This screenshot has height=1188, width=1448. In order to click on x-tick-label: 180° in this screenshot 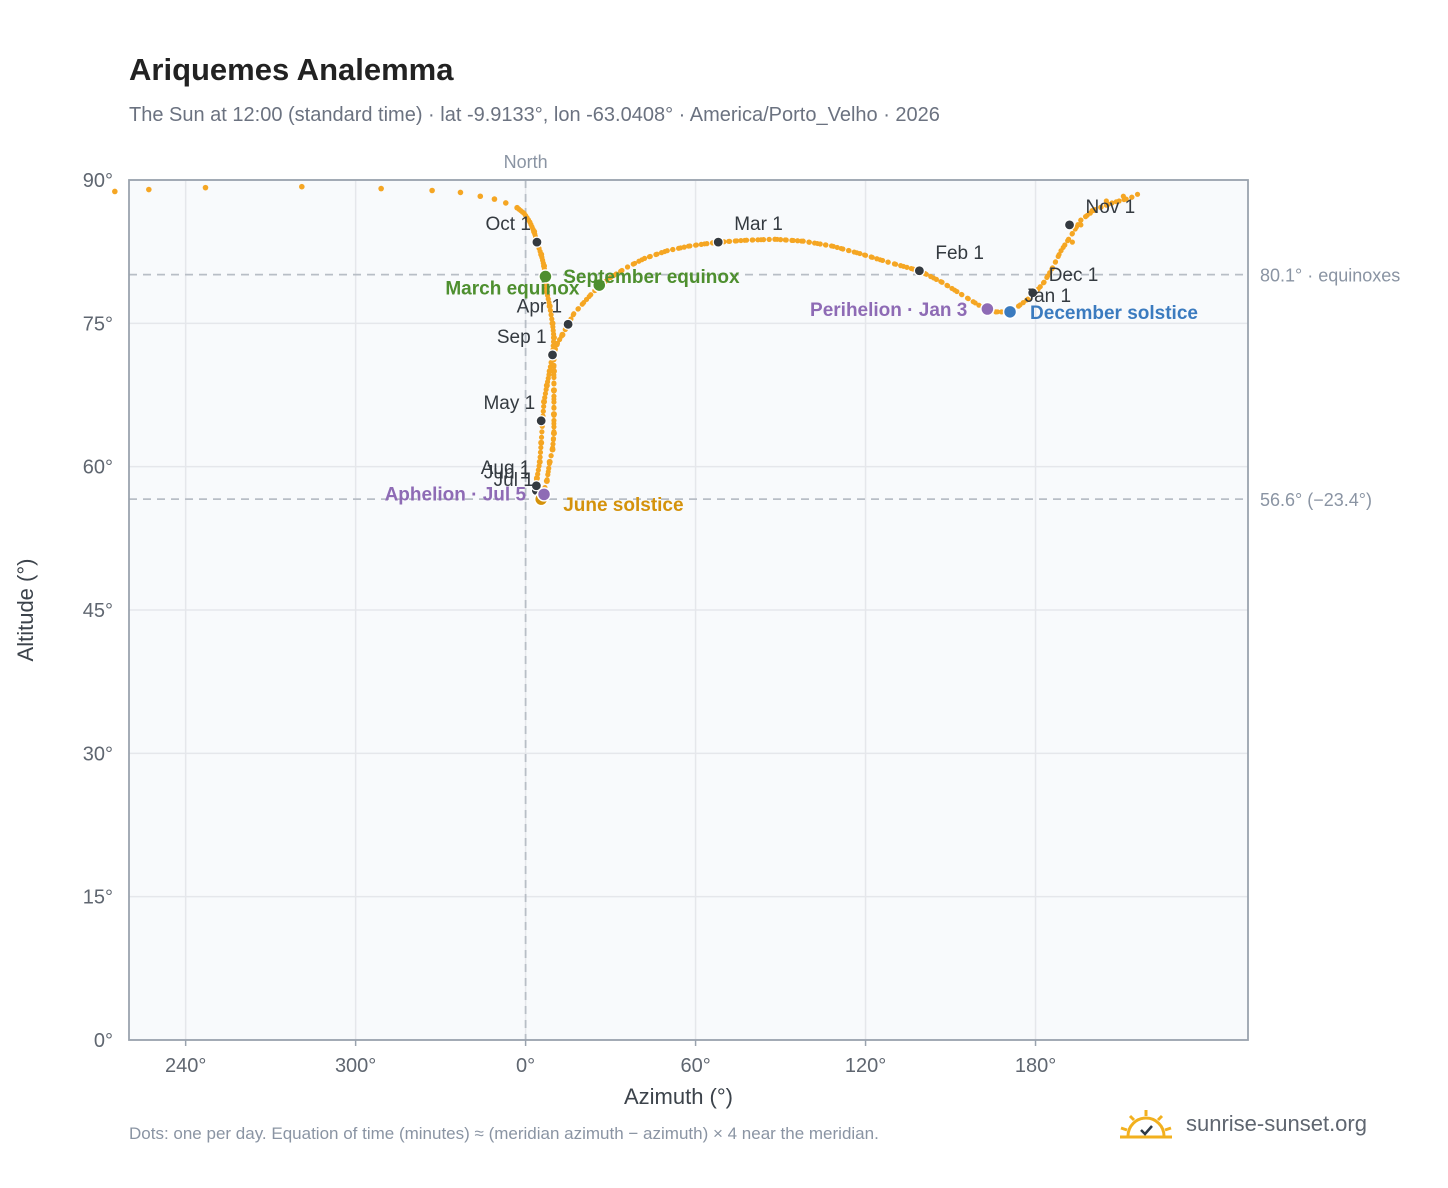, I will do `click(1035, 1066)`.